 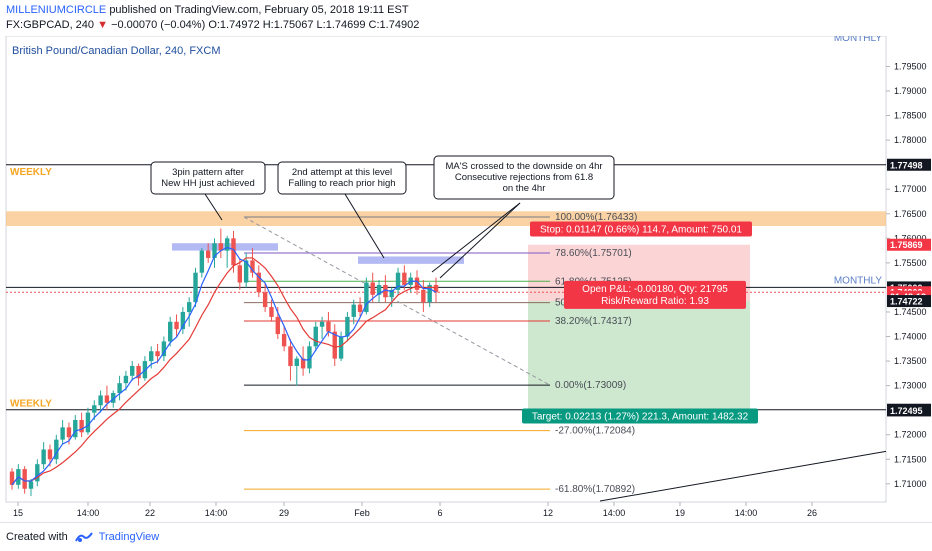 What do you see at coordinates (56, 10) in the screenshot?
I see `author-link: MILLENIUMCIRCLE` at bounding box center [56, 10].